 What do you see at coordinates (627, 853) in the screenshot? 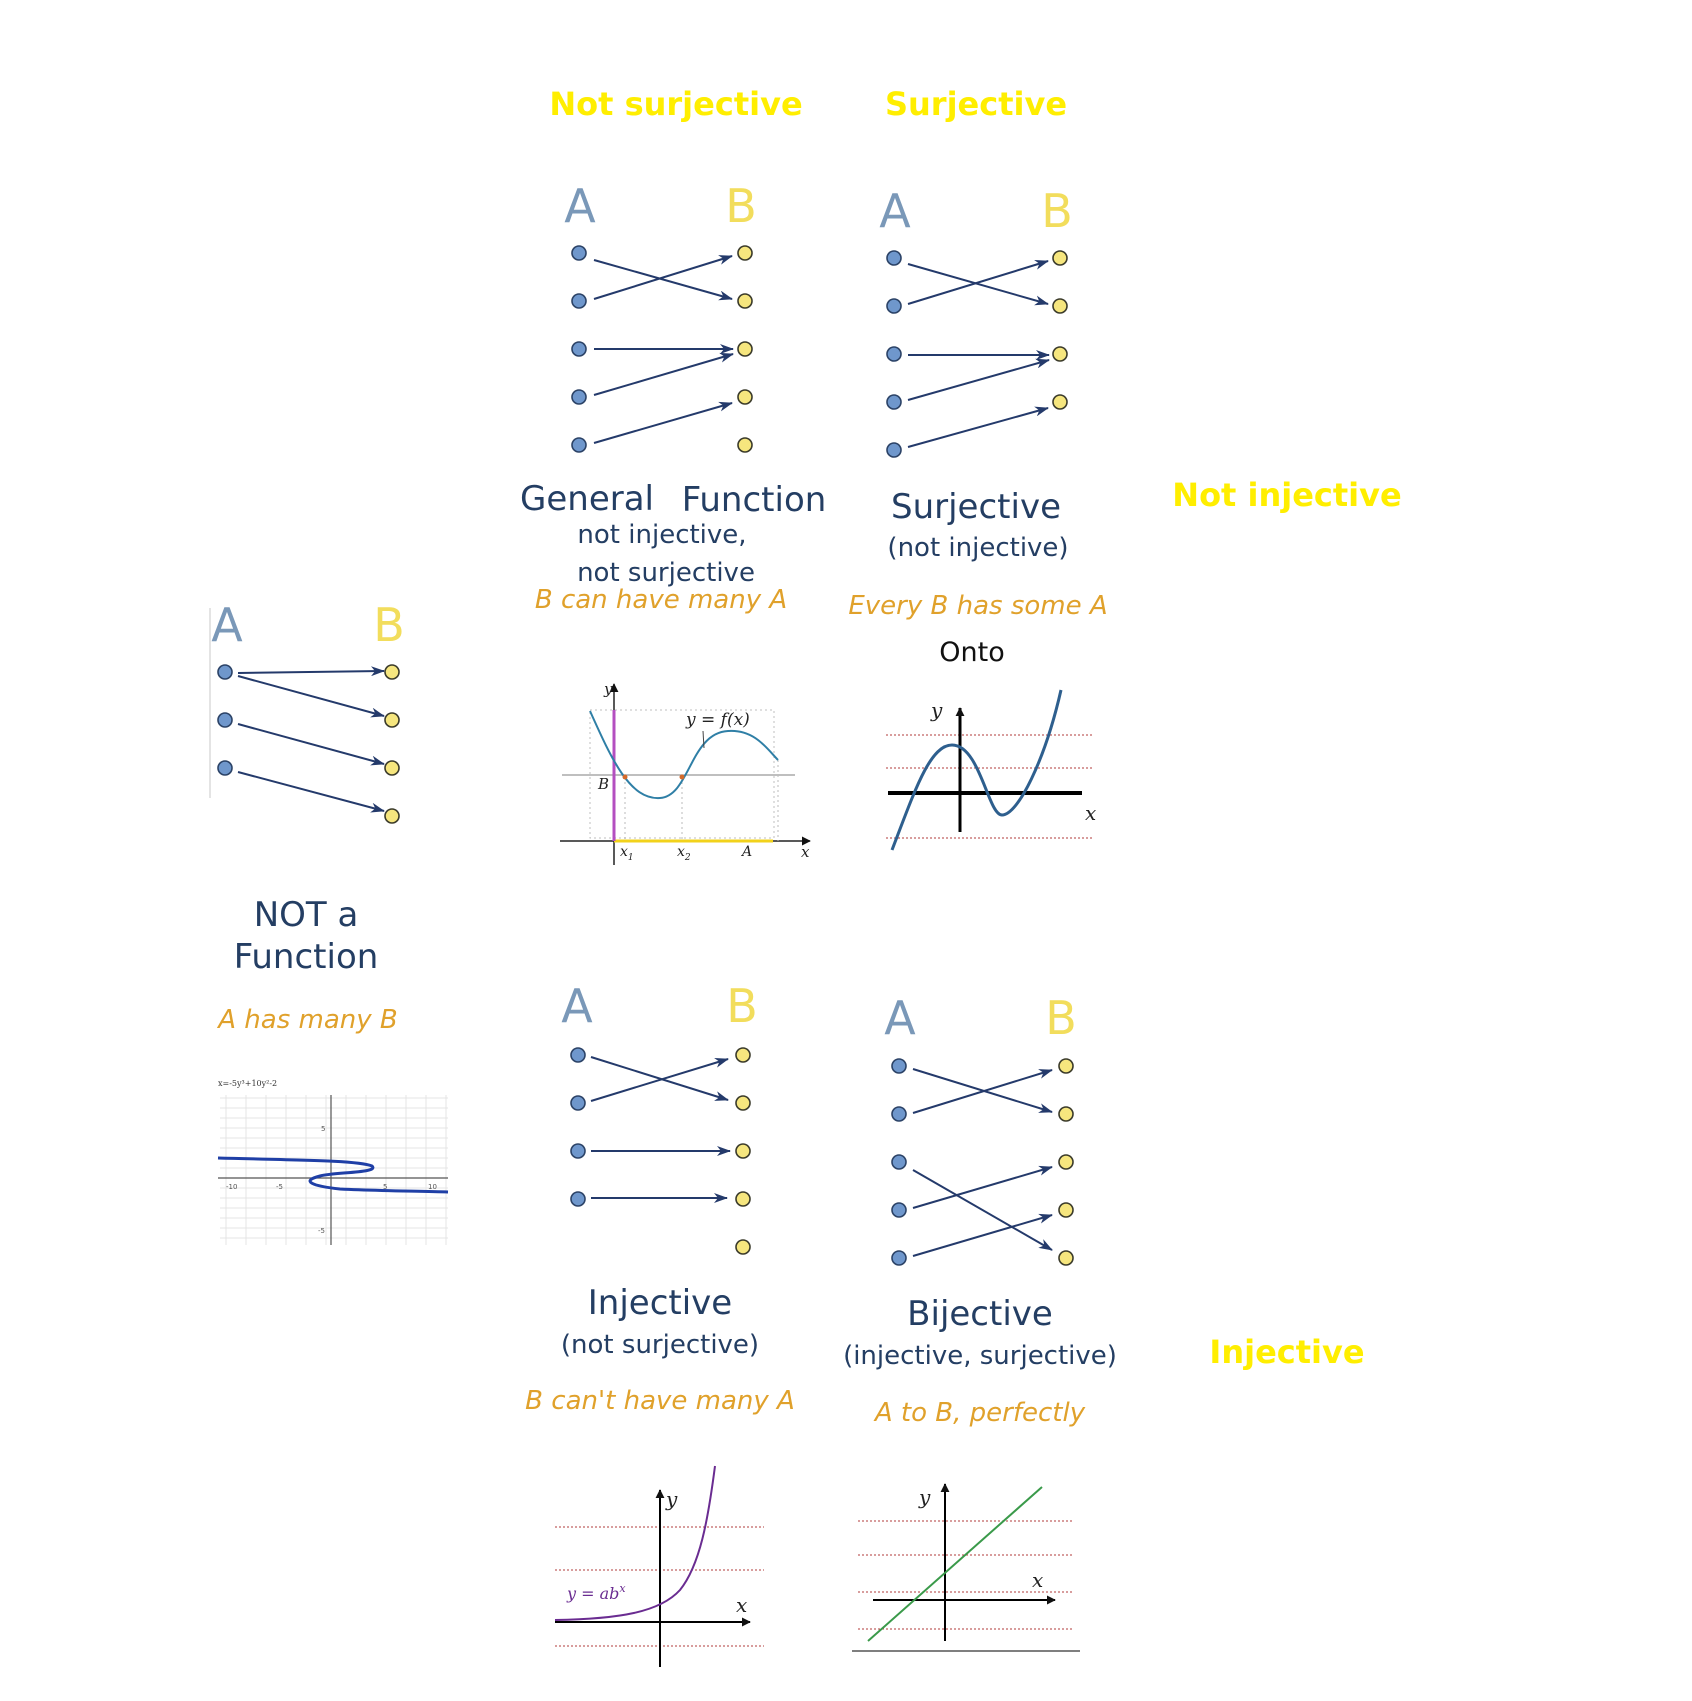
I see `x1-label: x1` at bounding box center [627, 853].